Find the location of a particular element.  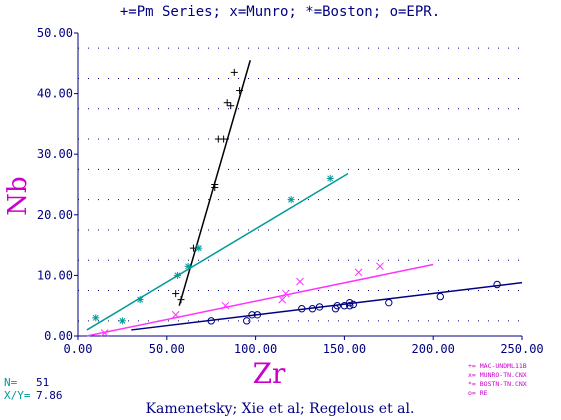

fit-line-cross is located at coordinates (260, 300).